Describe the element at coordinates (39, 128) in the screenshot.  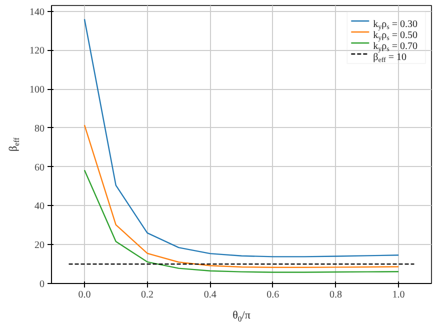
I see `y-tick-label: 80` at that location.